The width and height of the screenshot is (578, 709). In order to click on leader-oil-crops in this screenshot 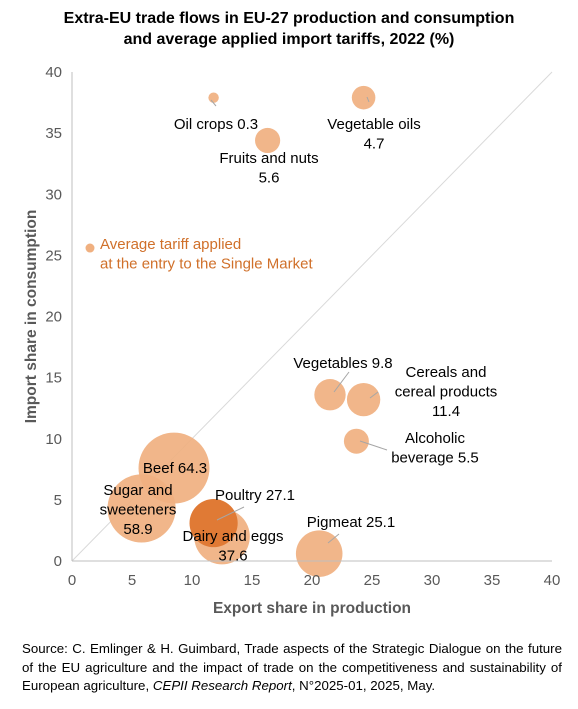, I will do `click(213, 103)`.